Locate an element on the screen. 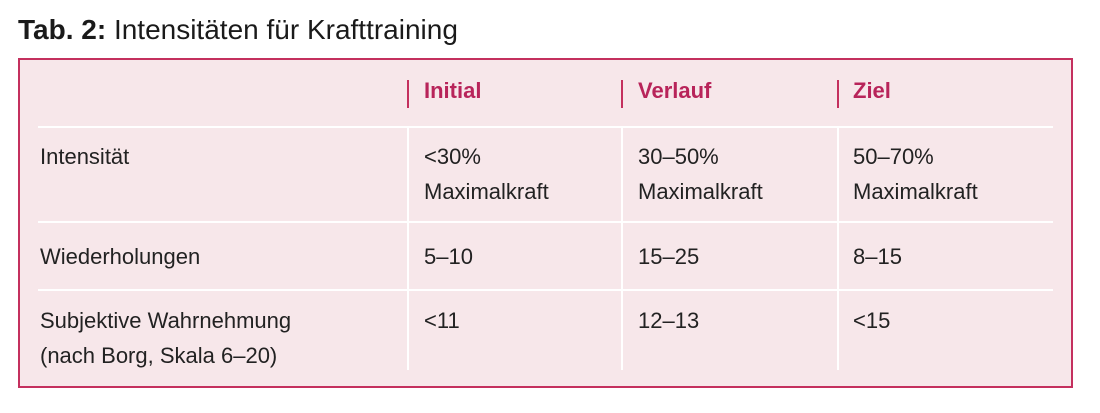 The height and width of the screenshot is (413, 1100). table-title: Tab. 2: Intensitäten für Krafttraining is located at coordinates (238, 30).